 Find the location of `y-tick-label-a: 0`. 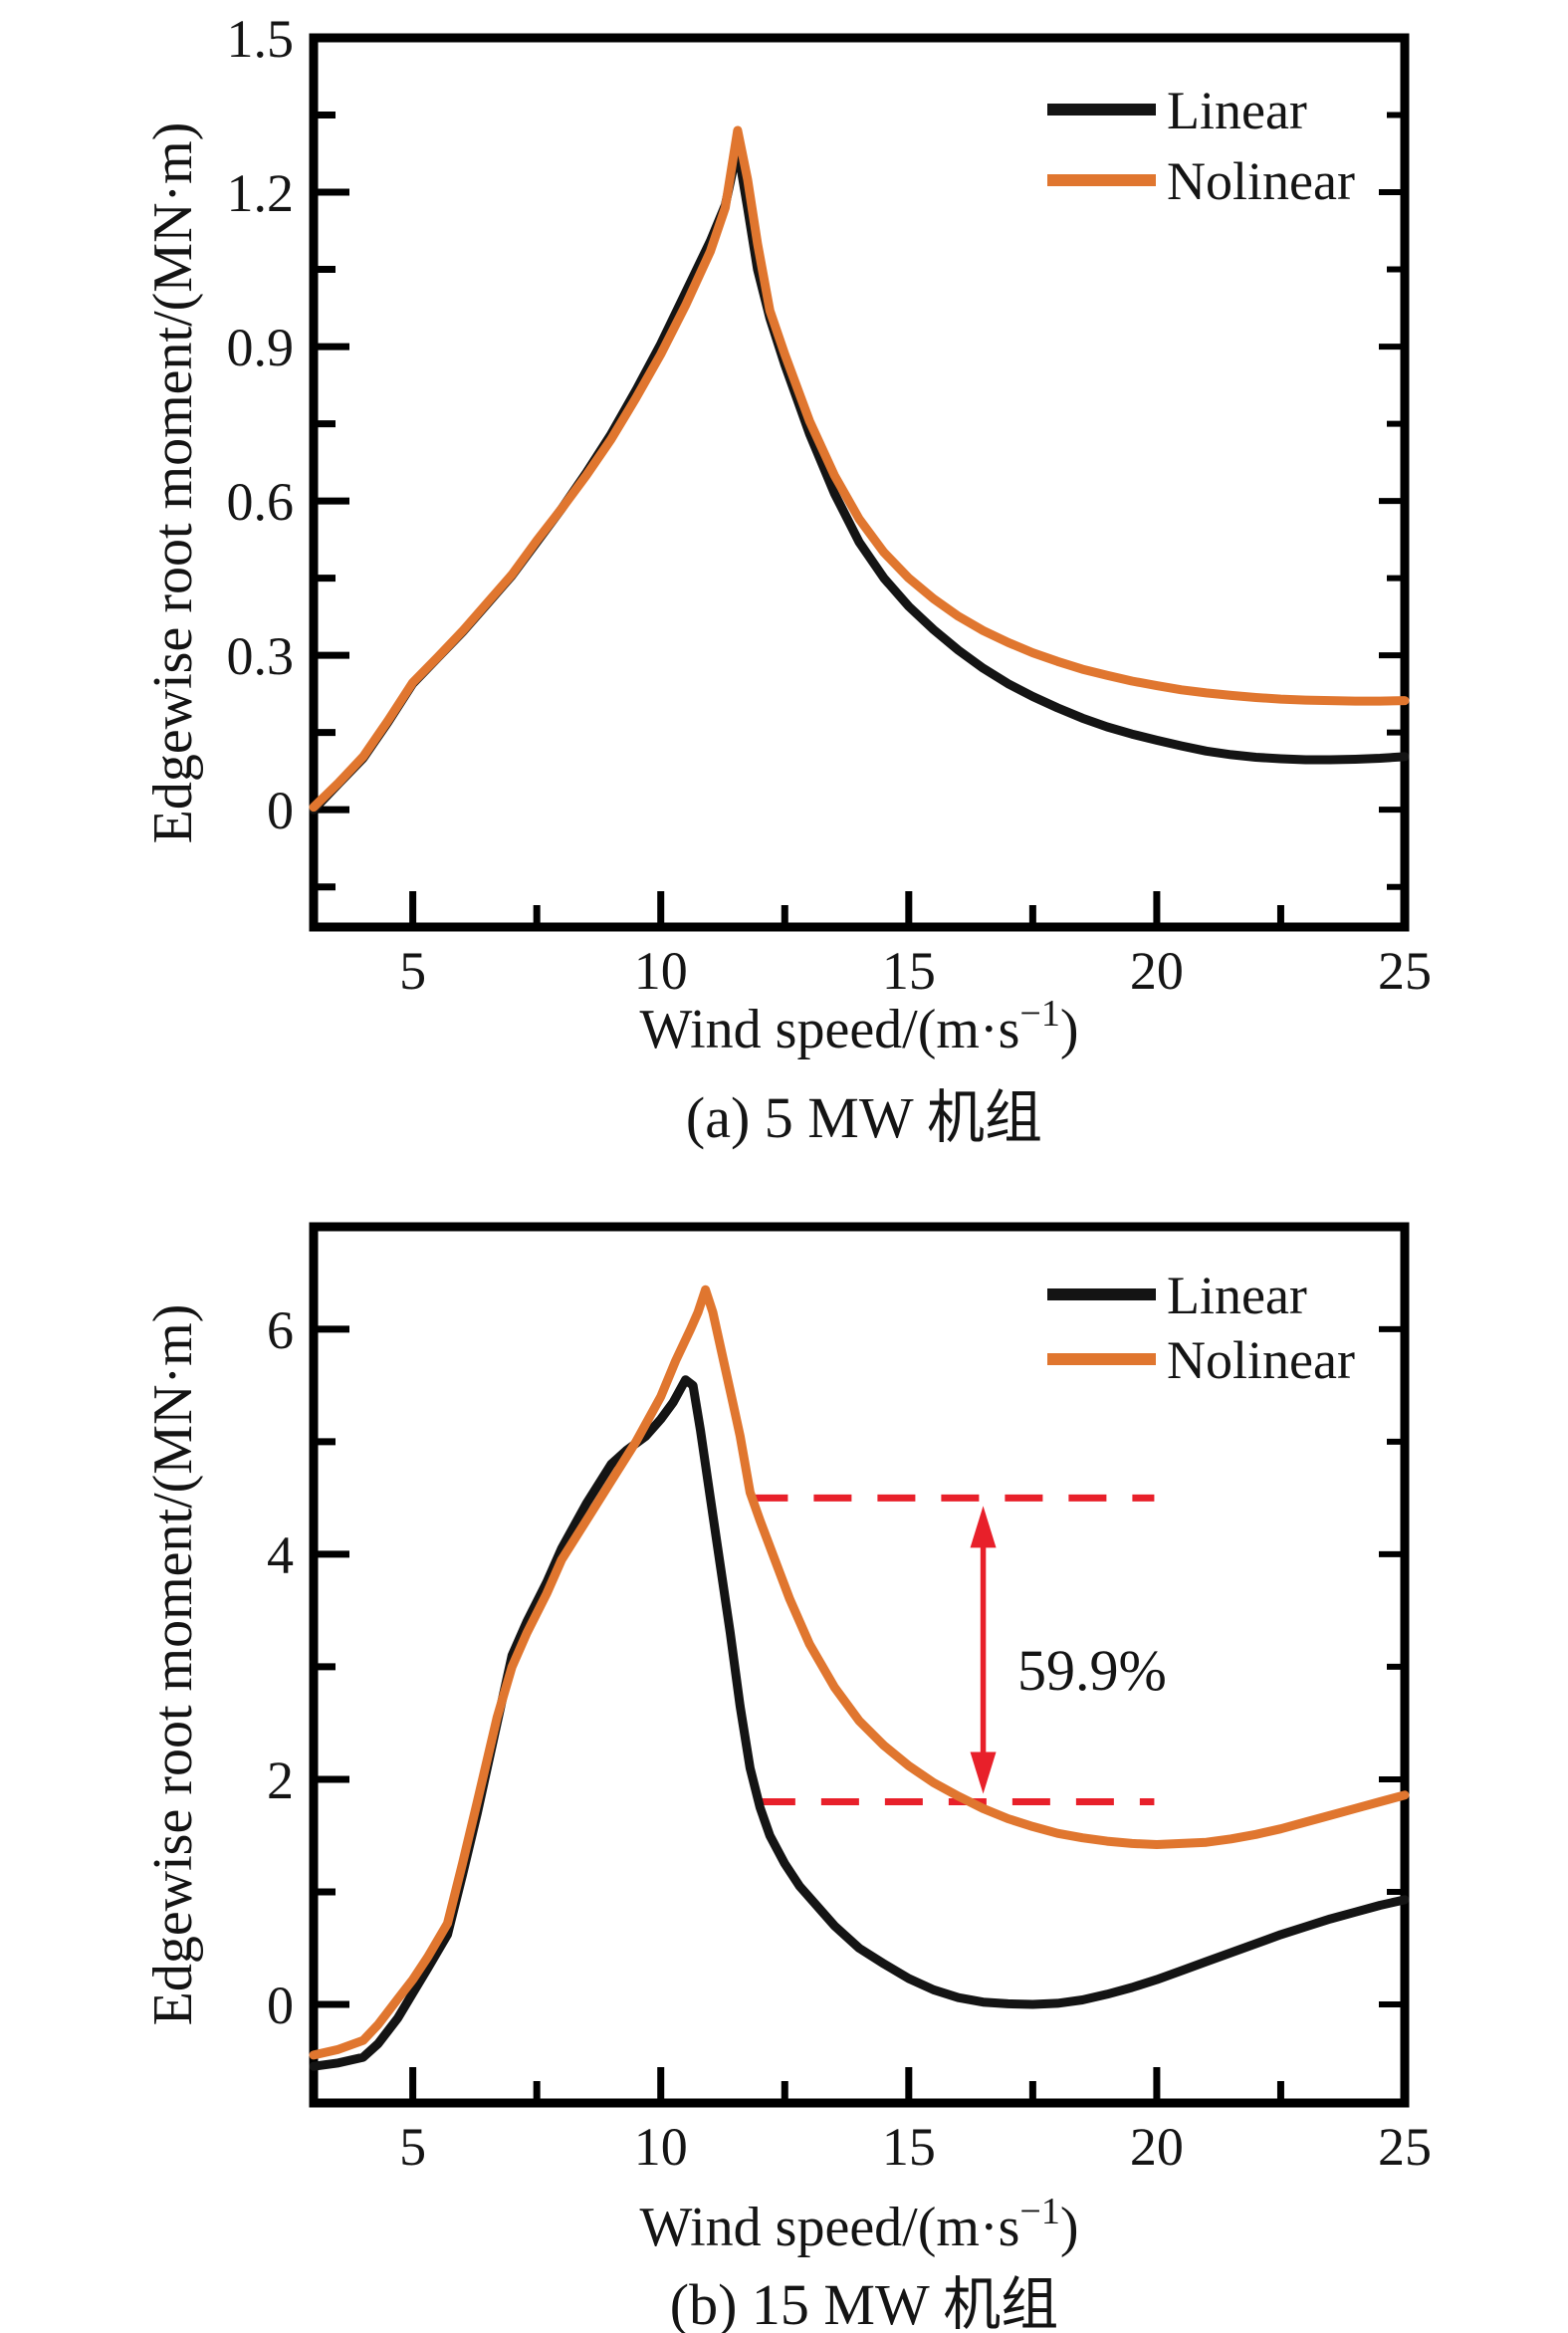

y-tick-label-a: 0 is located at coordinates (280, 810).